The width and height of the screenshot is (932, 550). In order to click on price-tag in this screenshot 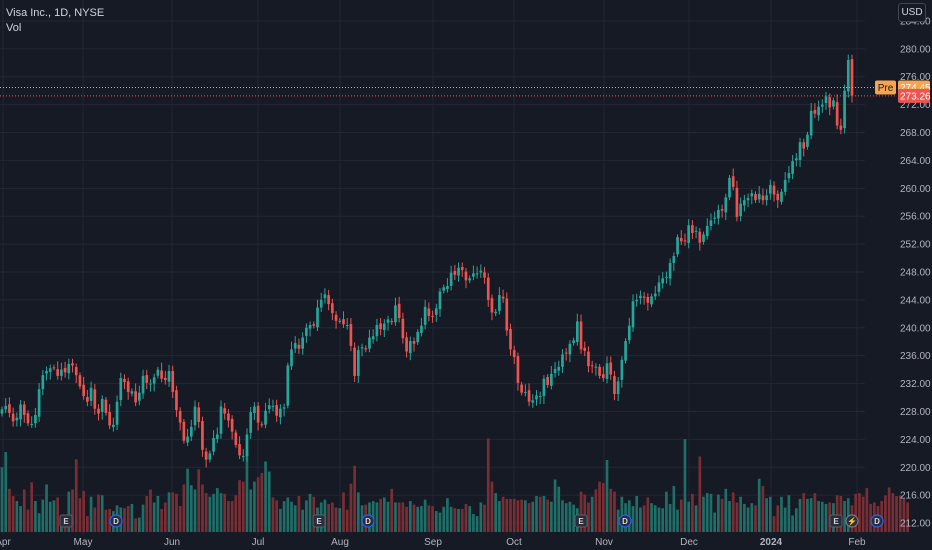, I will do `click(914, 95)`.